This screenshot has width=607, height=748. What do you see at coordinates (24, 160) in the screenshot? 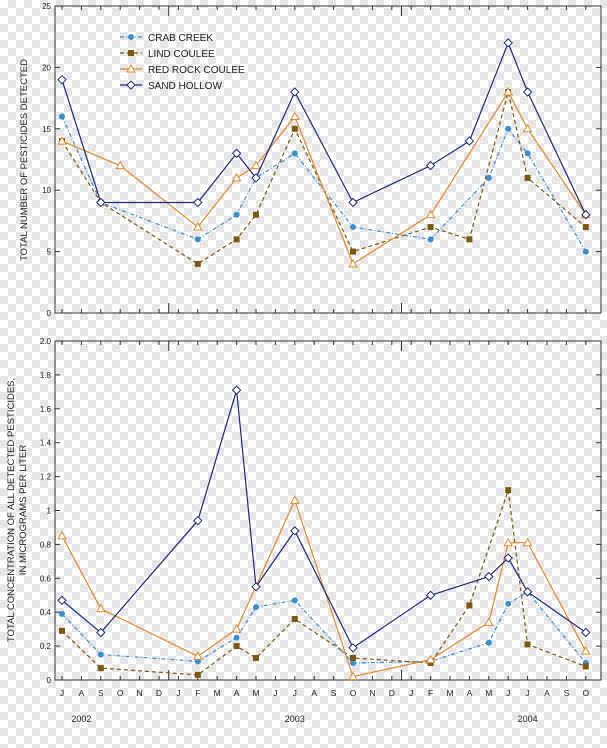
I see `top-y-axis-label: TOTAL NUMBER OF PESTICIDES DETECTED` at bounding box center [24, 160].